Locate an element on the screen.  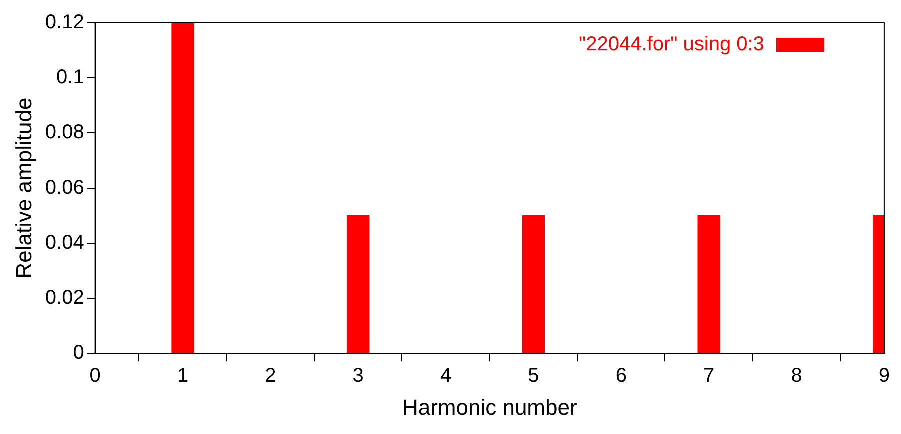
x-tick-label: 5 is located at coordinates (534, 376).